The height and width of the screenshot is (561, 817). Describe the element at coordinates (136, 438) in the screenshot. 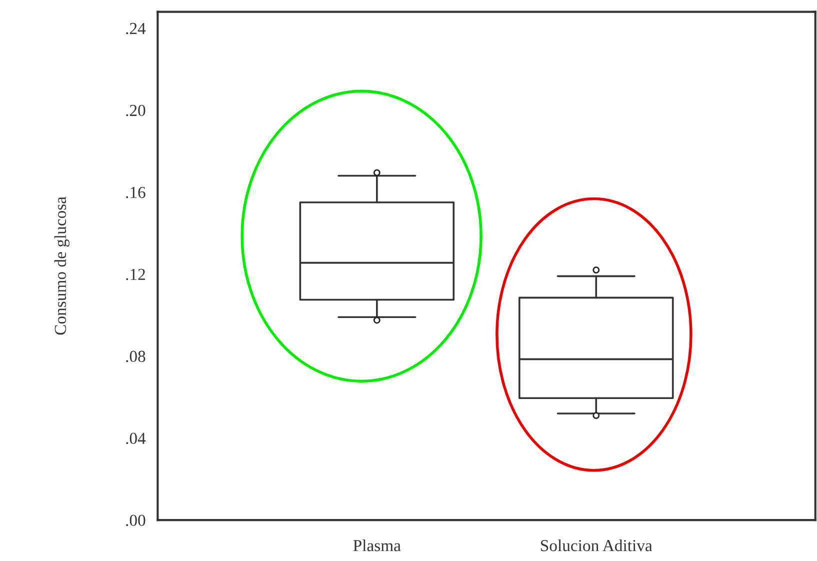

I see `y-tick-label: .04` at that location.